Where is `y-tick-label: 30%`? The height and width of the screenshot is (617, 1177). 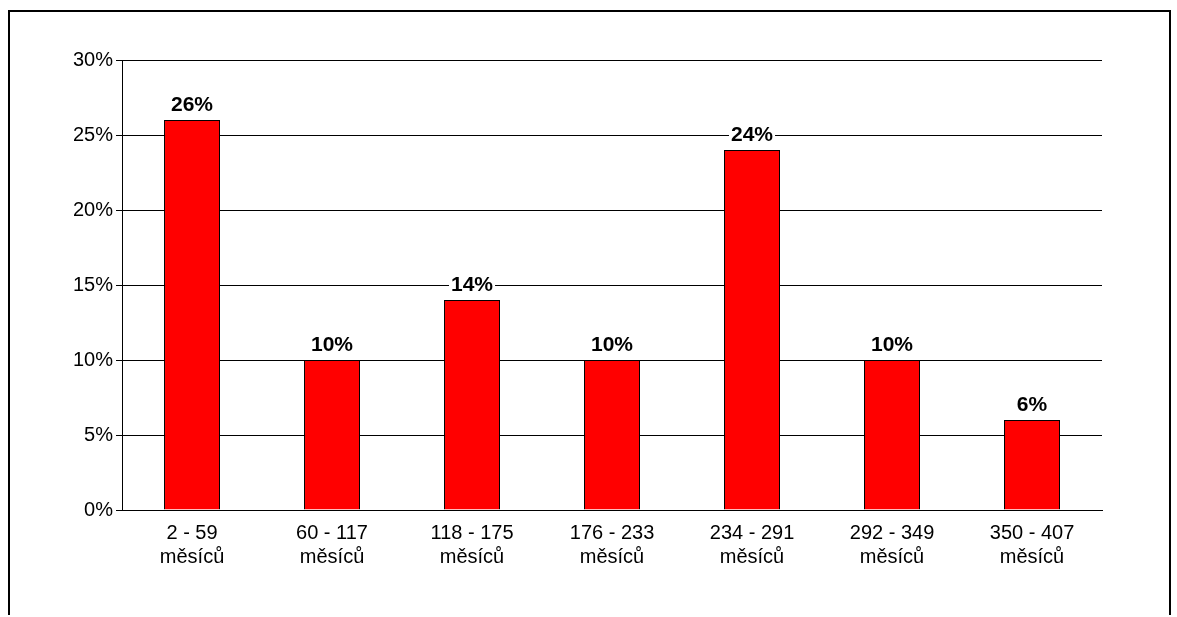 y-tick-label: 30% is located at coordinates (93, 58).